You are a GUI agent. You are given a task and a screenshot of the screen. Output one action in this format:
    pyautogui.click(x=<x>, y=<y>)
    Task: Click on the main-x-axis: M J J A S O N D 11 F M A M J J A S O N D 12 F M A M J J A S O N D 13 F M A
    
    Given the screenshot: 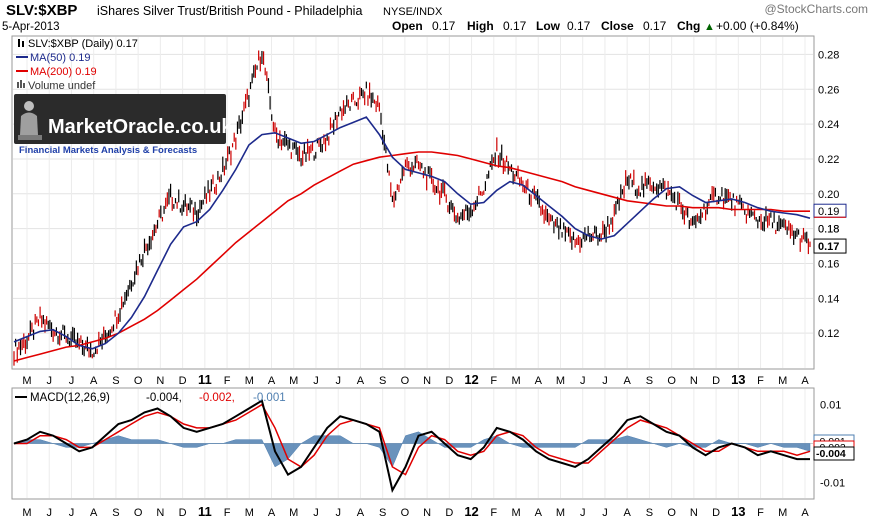 What is the action you would take?
    pyautogui.click(x=415, y=379)
    